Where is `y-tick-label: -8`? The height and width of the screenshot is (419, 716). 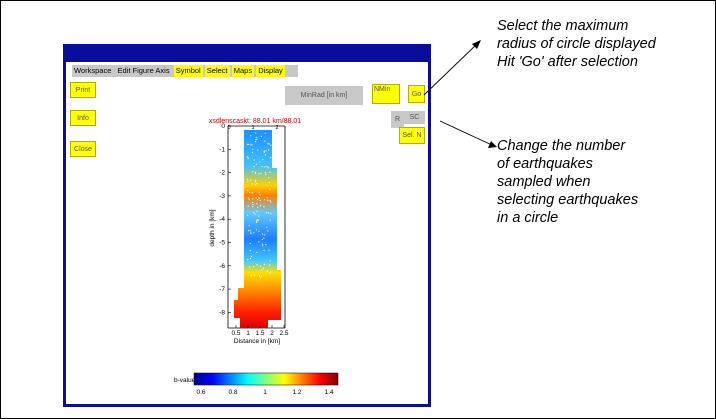
y-tick-label: -8 is located at coordinates (222, 312).